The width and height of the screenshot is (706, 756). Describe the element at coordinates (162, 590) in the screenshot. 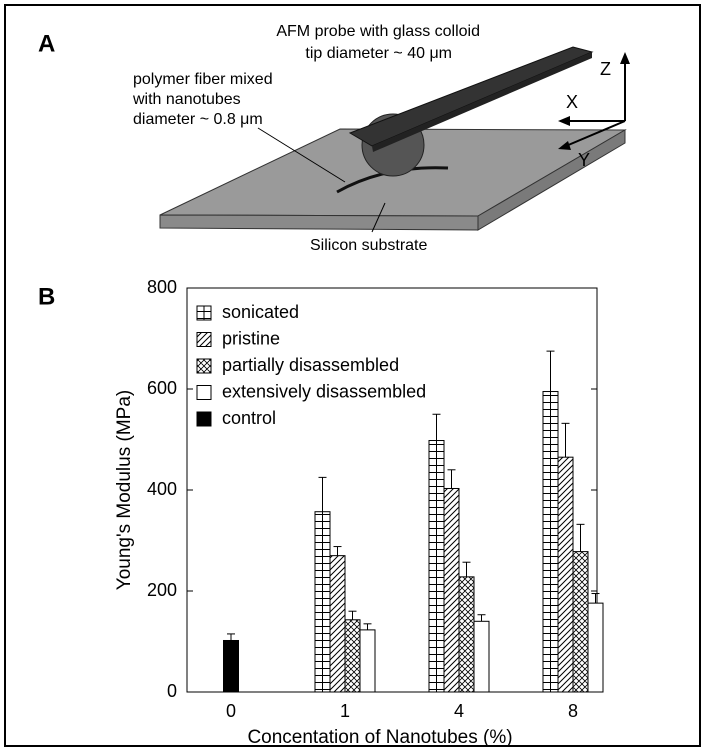

I see `y-tick-label: 200` at that location.